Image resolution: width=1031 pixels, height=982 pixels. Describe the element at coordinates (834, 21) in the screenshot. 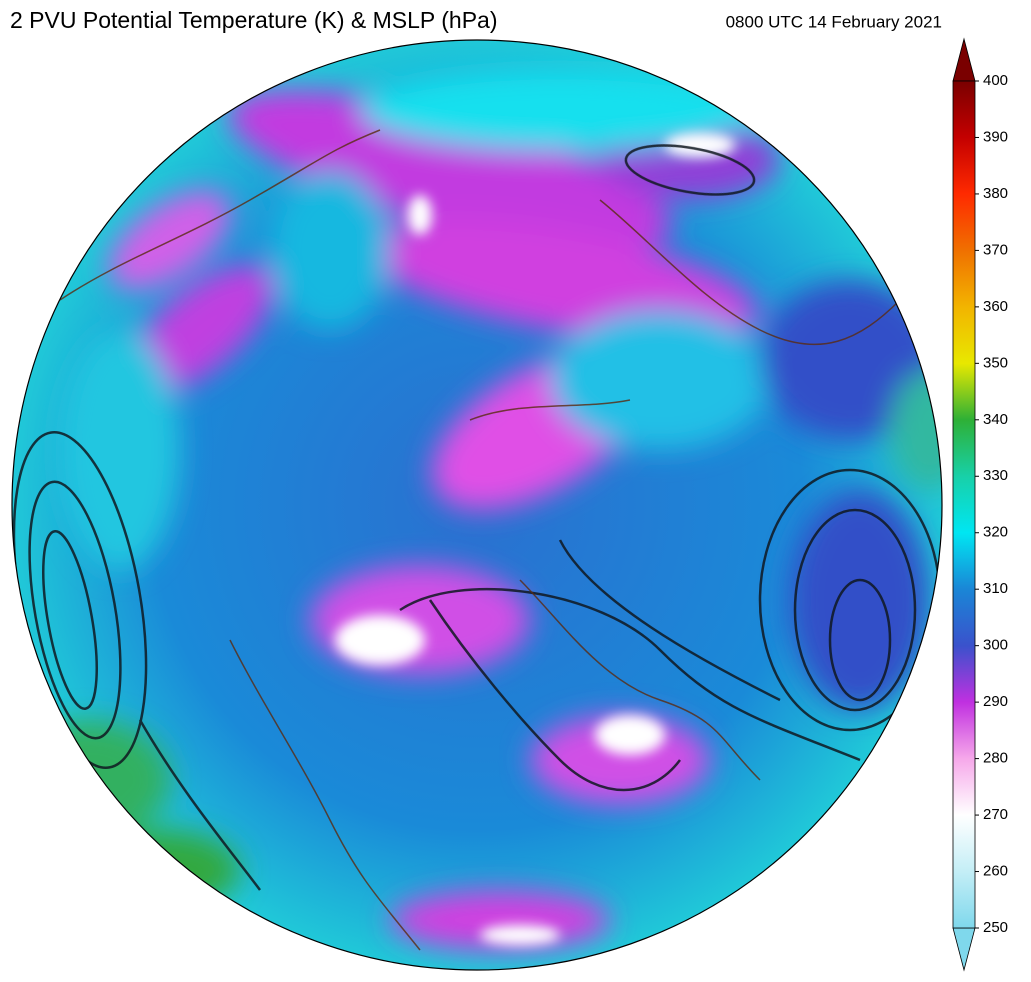

I see `valid-time: 0800 UTC 14 February 2021` at that location.